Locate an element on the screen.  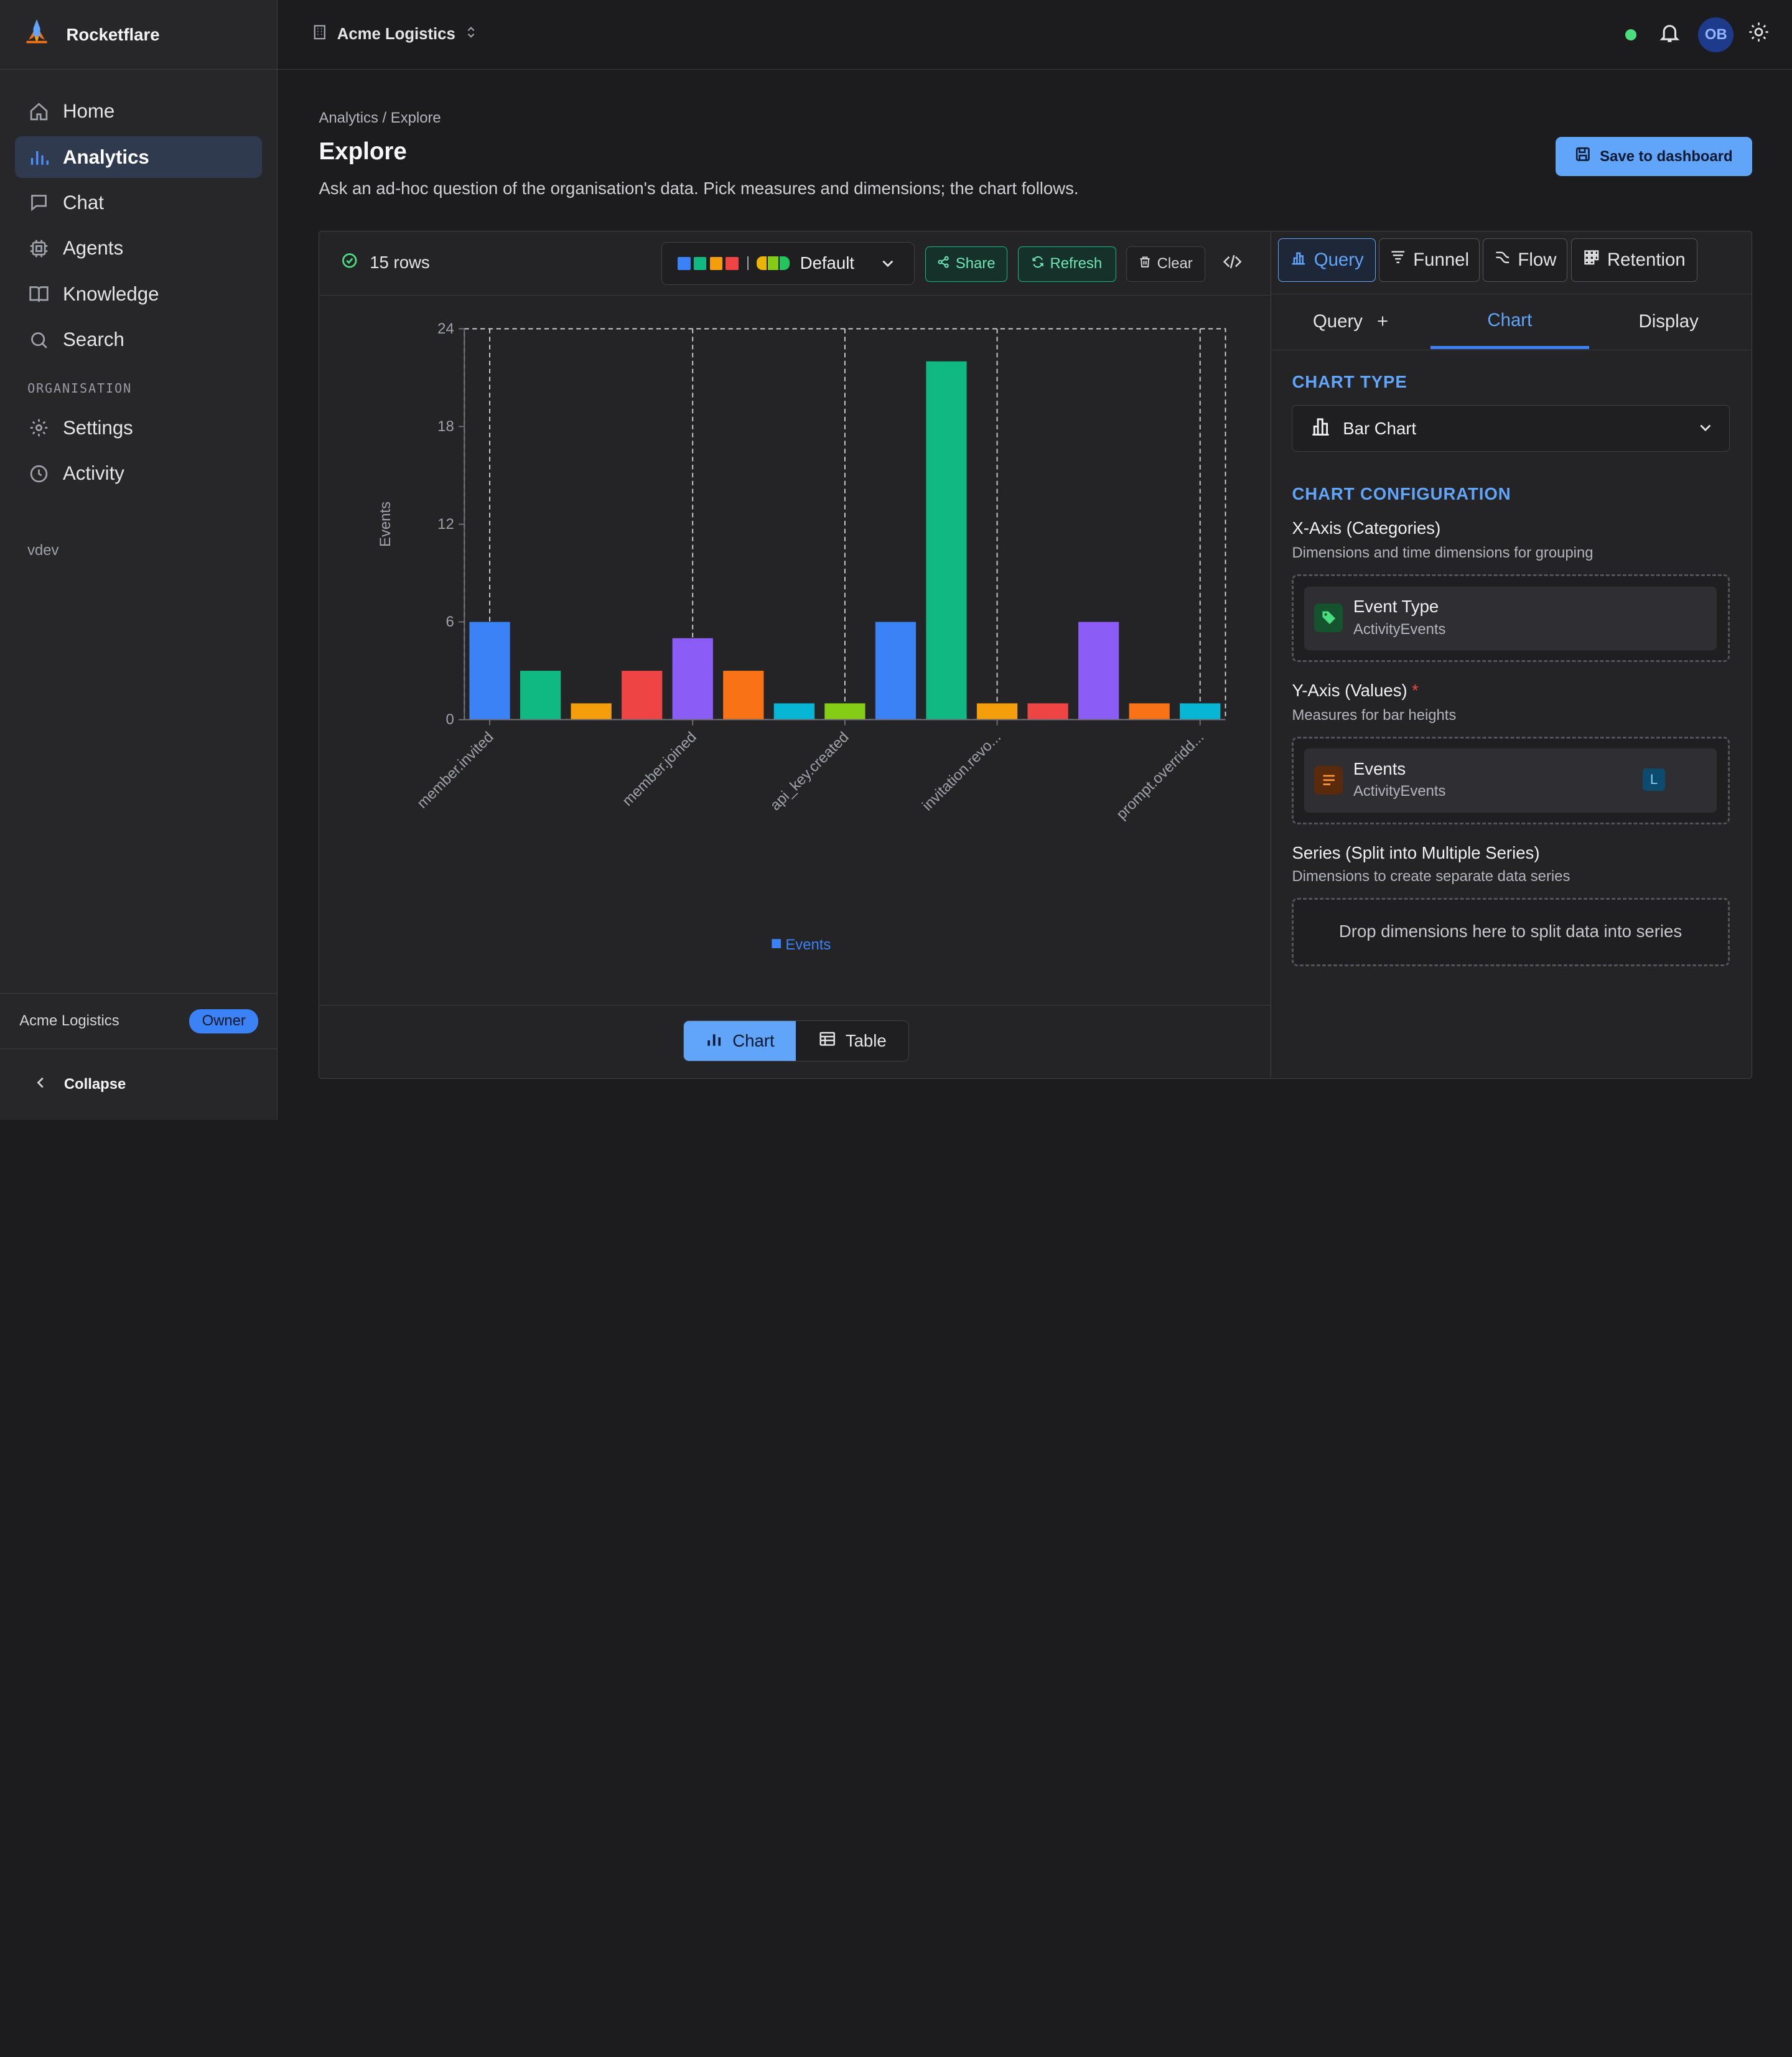
chart-type-heading: CHART TYPE is located at coordinates (1349, 381).